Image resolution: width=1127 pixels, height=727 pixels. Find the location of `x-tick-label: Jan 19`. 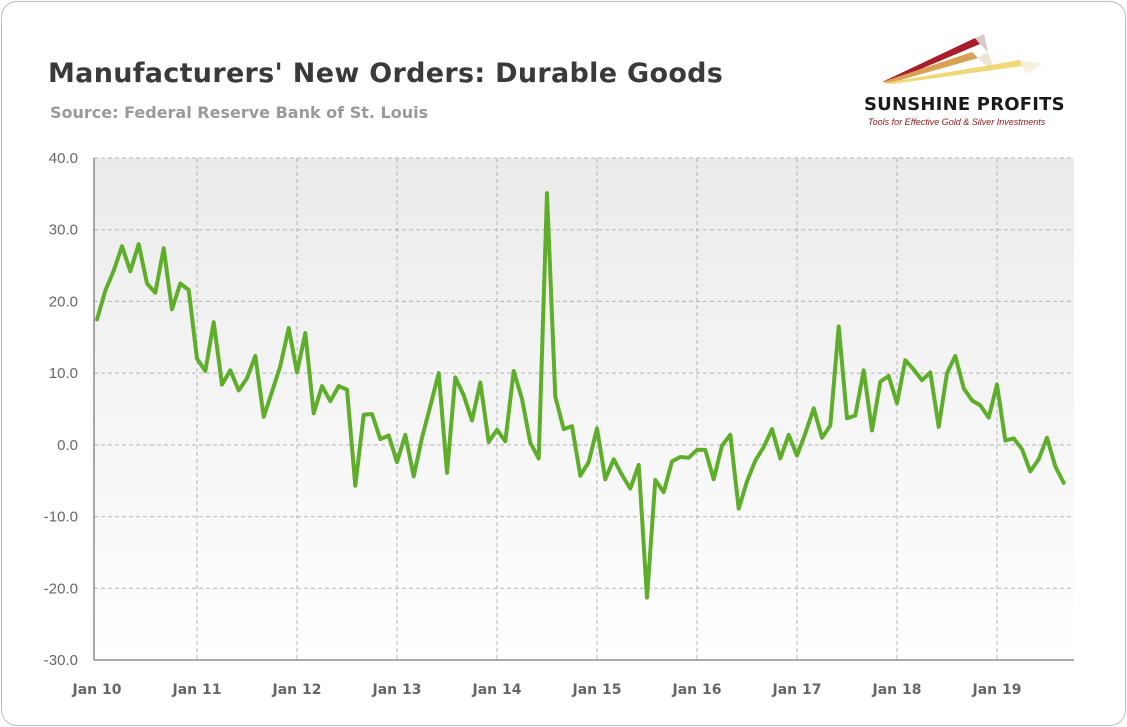

x-tick-label: Jan 19 is located at coordinates (997, 690).